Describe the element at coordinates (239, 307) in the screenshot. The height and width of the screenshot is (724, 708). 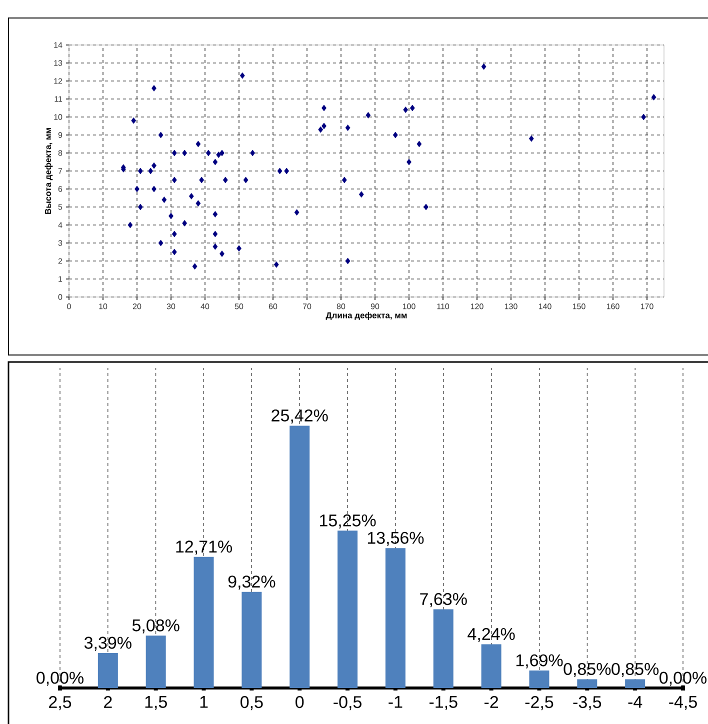
I see `x-tick-label: 50` at that location.